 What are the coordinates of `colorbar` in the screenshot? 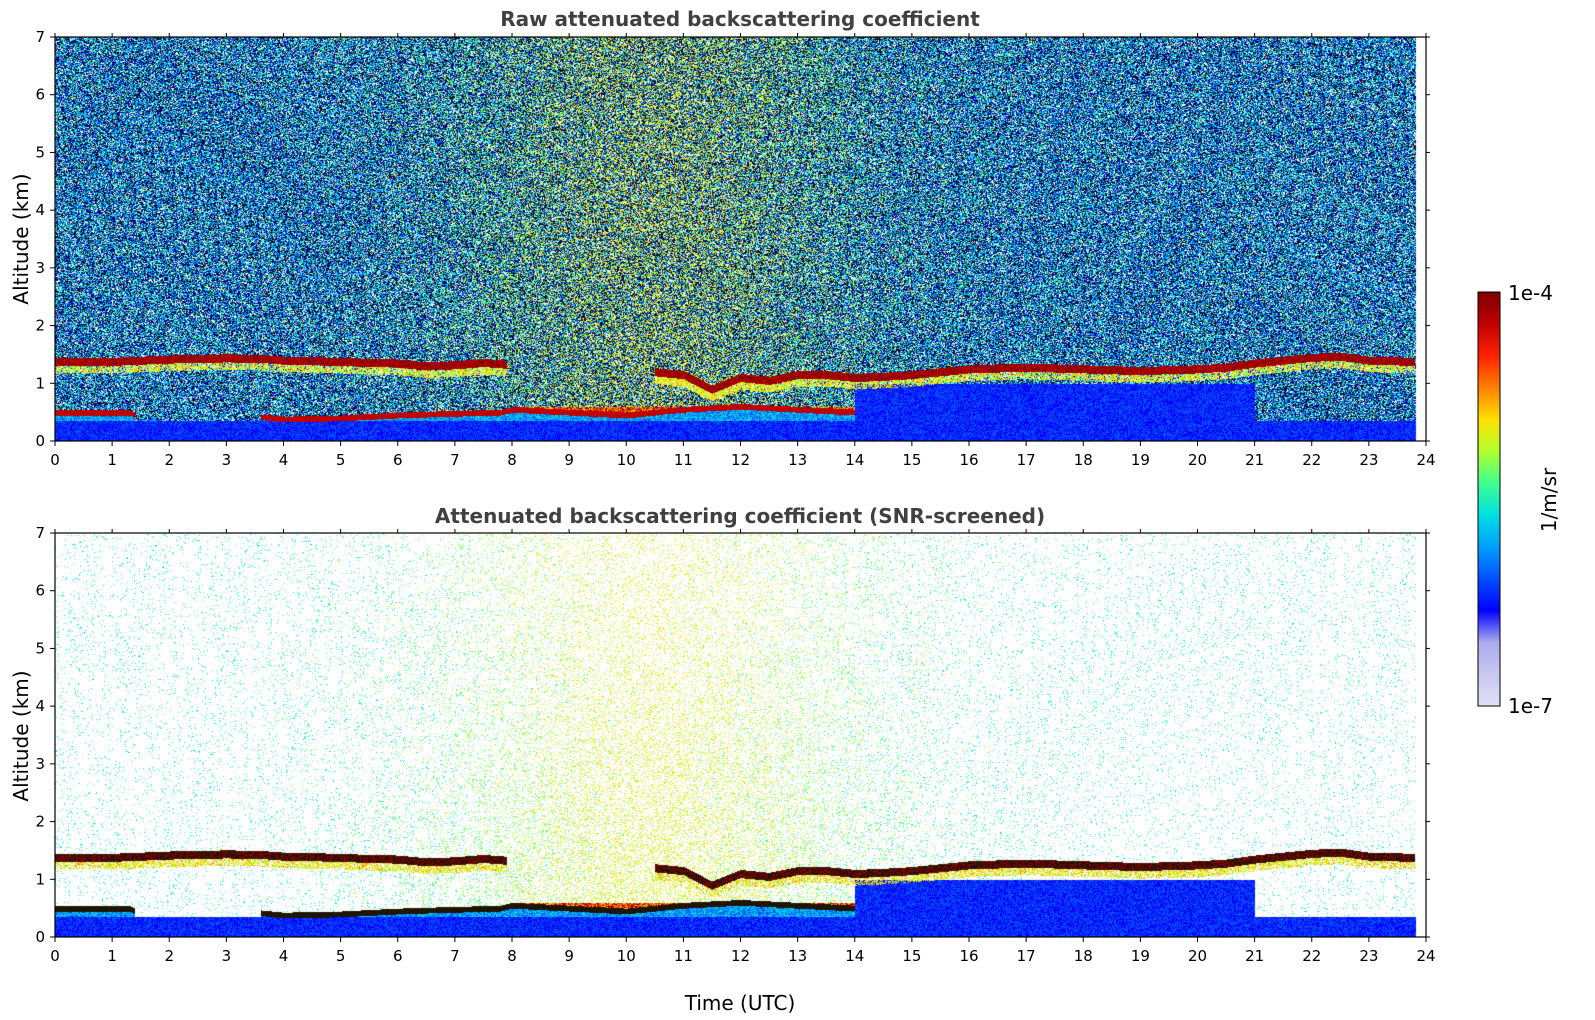 It's located at (1489, 499).